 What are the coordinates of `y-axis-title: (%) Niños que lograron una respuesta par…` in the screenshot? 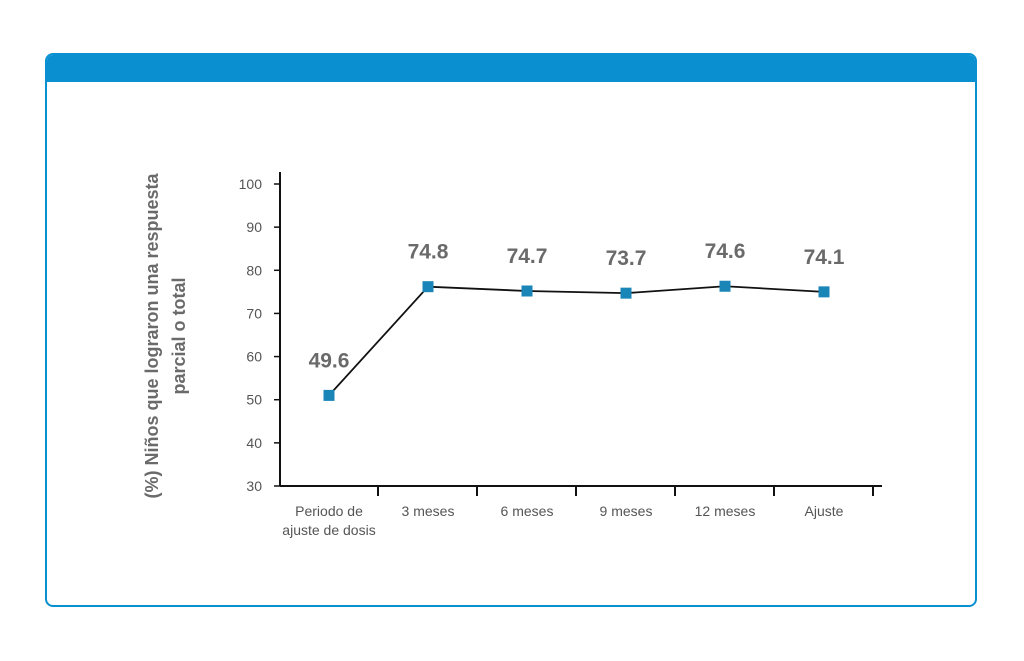 It's located at (165, 335).